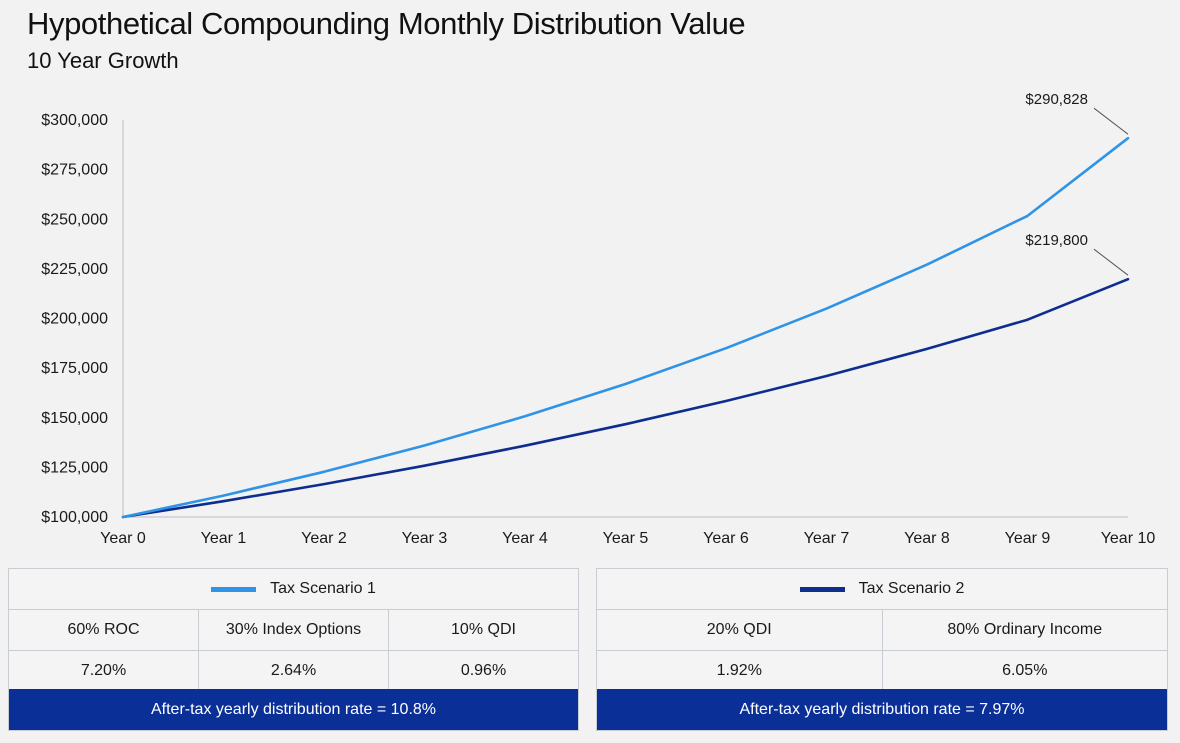  Describe the element at coordinates (1028, 538) in the screenshot. I see `x-tick-label: Year 9` at that location.